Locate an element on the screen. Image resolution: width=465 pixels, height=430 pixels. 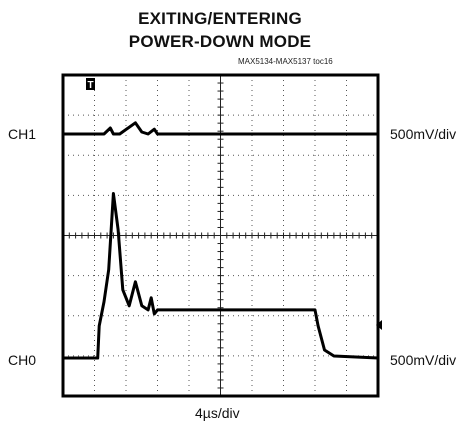
ch0-label: CH0 is located at coordinates (22, 360).